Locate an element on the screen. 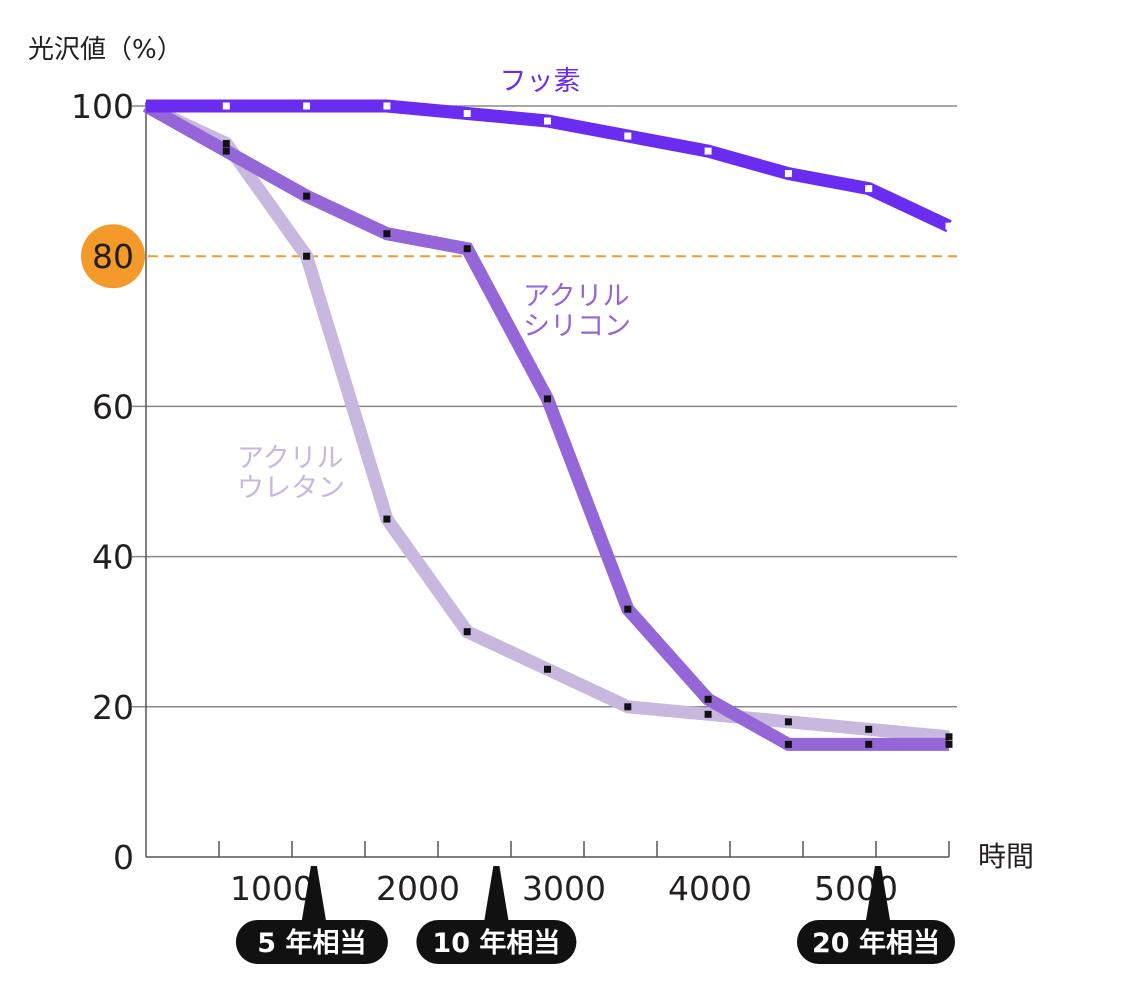 The width and height of the screenshot is (1139, 992). x-axis-title: 時間 is located at coordinates (1006, 856).